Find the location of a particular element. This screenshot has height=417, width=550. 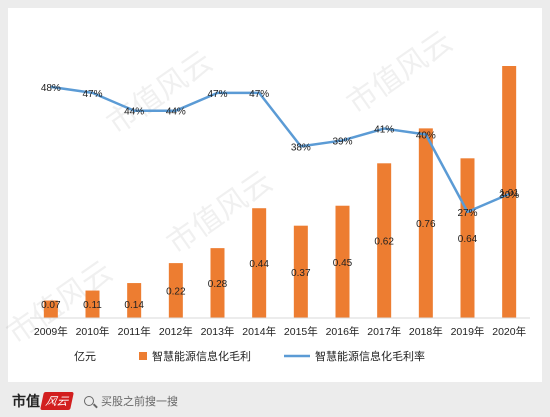

bar-data-label: 0.14 is located at coordinates (134, 305).